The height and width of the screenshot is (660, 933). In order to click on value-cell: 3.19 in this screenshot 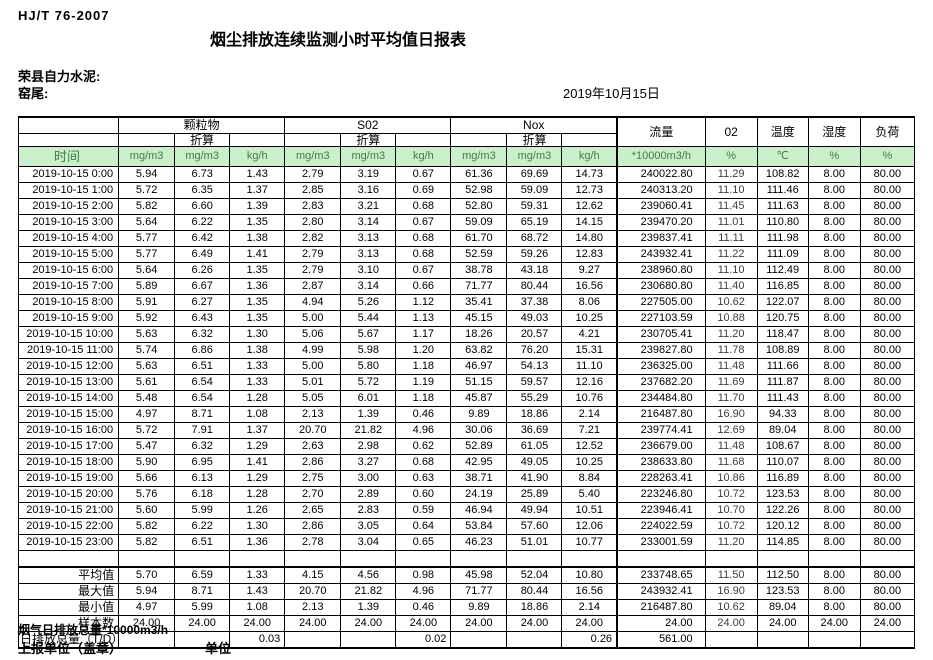, I will do `click(368, 174)`.